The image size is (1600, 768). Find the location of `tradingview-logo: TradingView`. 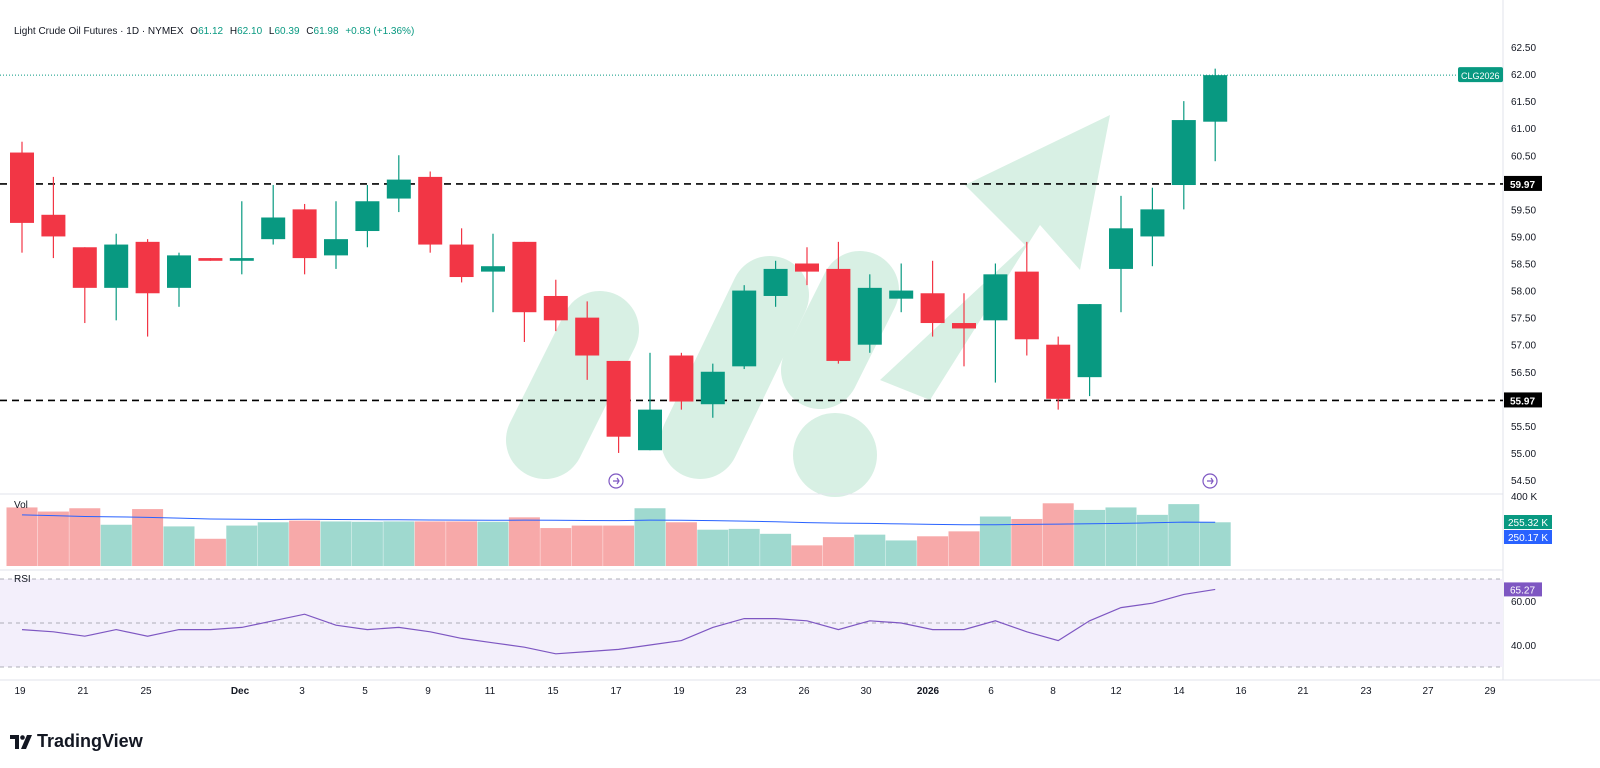

tradingview-logo: TradingView is located at coordinates (76, 741).